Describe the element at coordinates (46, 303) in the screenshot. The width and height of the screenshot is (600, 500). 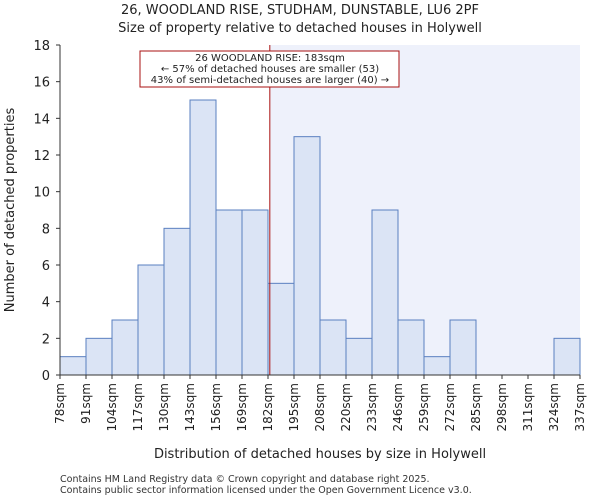
I see `y-tick-label: 4` at that location.